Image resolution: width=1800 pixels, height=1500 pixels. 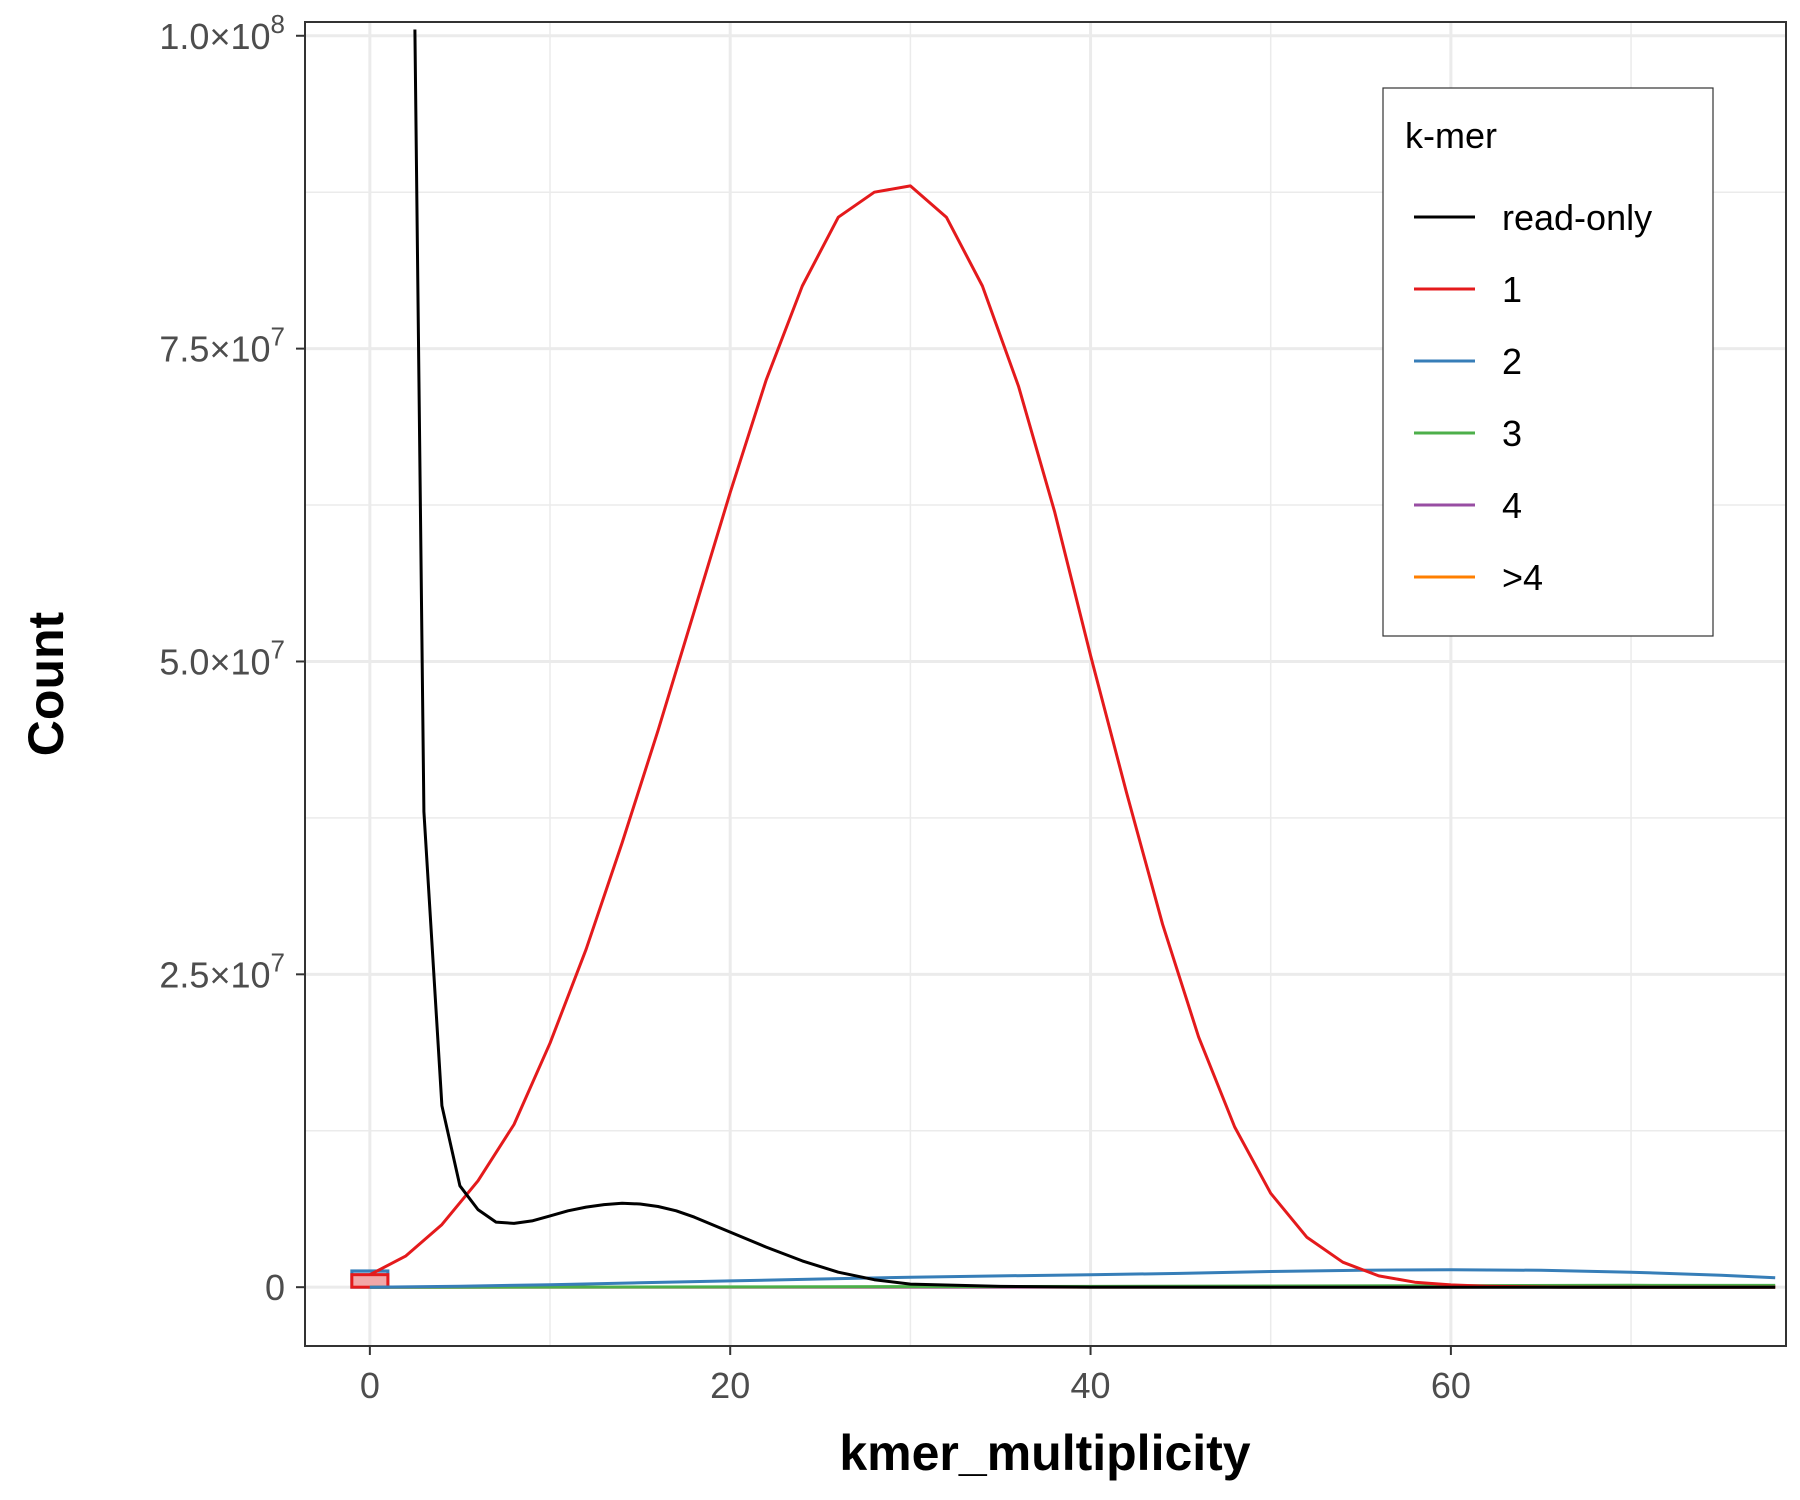 I want to click on zero-bars, so click(x=370, y=1279).